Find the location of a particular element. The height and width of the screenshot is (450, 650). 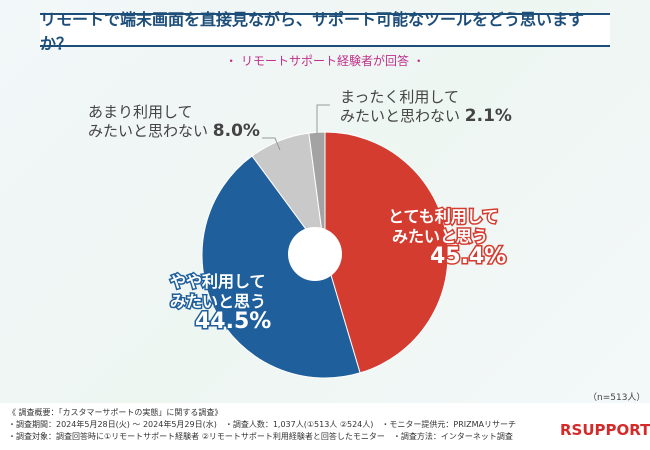

survey-title: 《 調査概要：「カスタマーサポートの実態」に関する調査》 is located at coordinates (115, 412).